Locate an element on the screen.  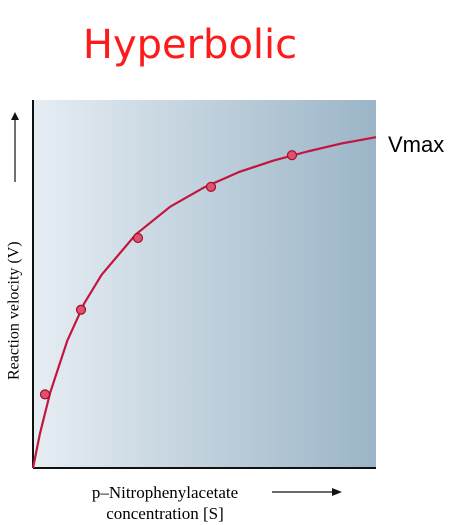
y-axis-label: Reaction velocity (V) is located at coordinates (14, 310).